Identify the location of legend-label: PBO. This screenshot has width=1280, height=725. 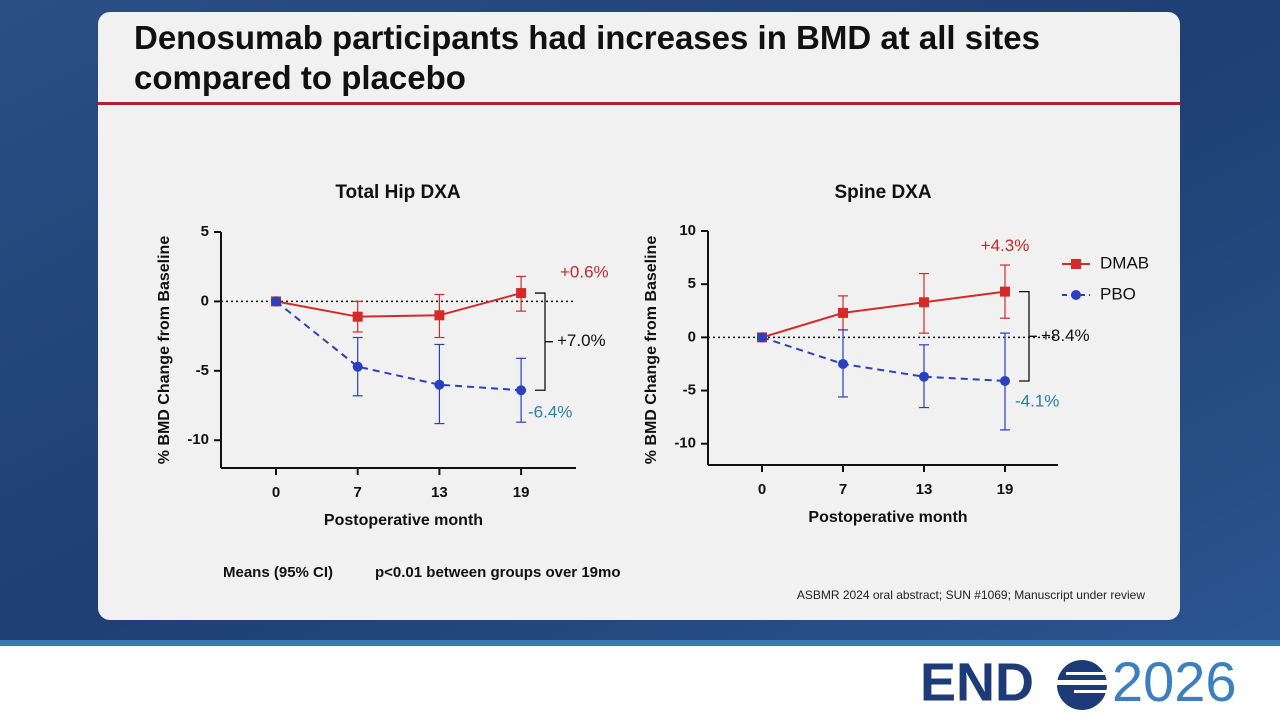
(1118, 293).